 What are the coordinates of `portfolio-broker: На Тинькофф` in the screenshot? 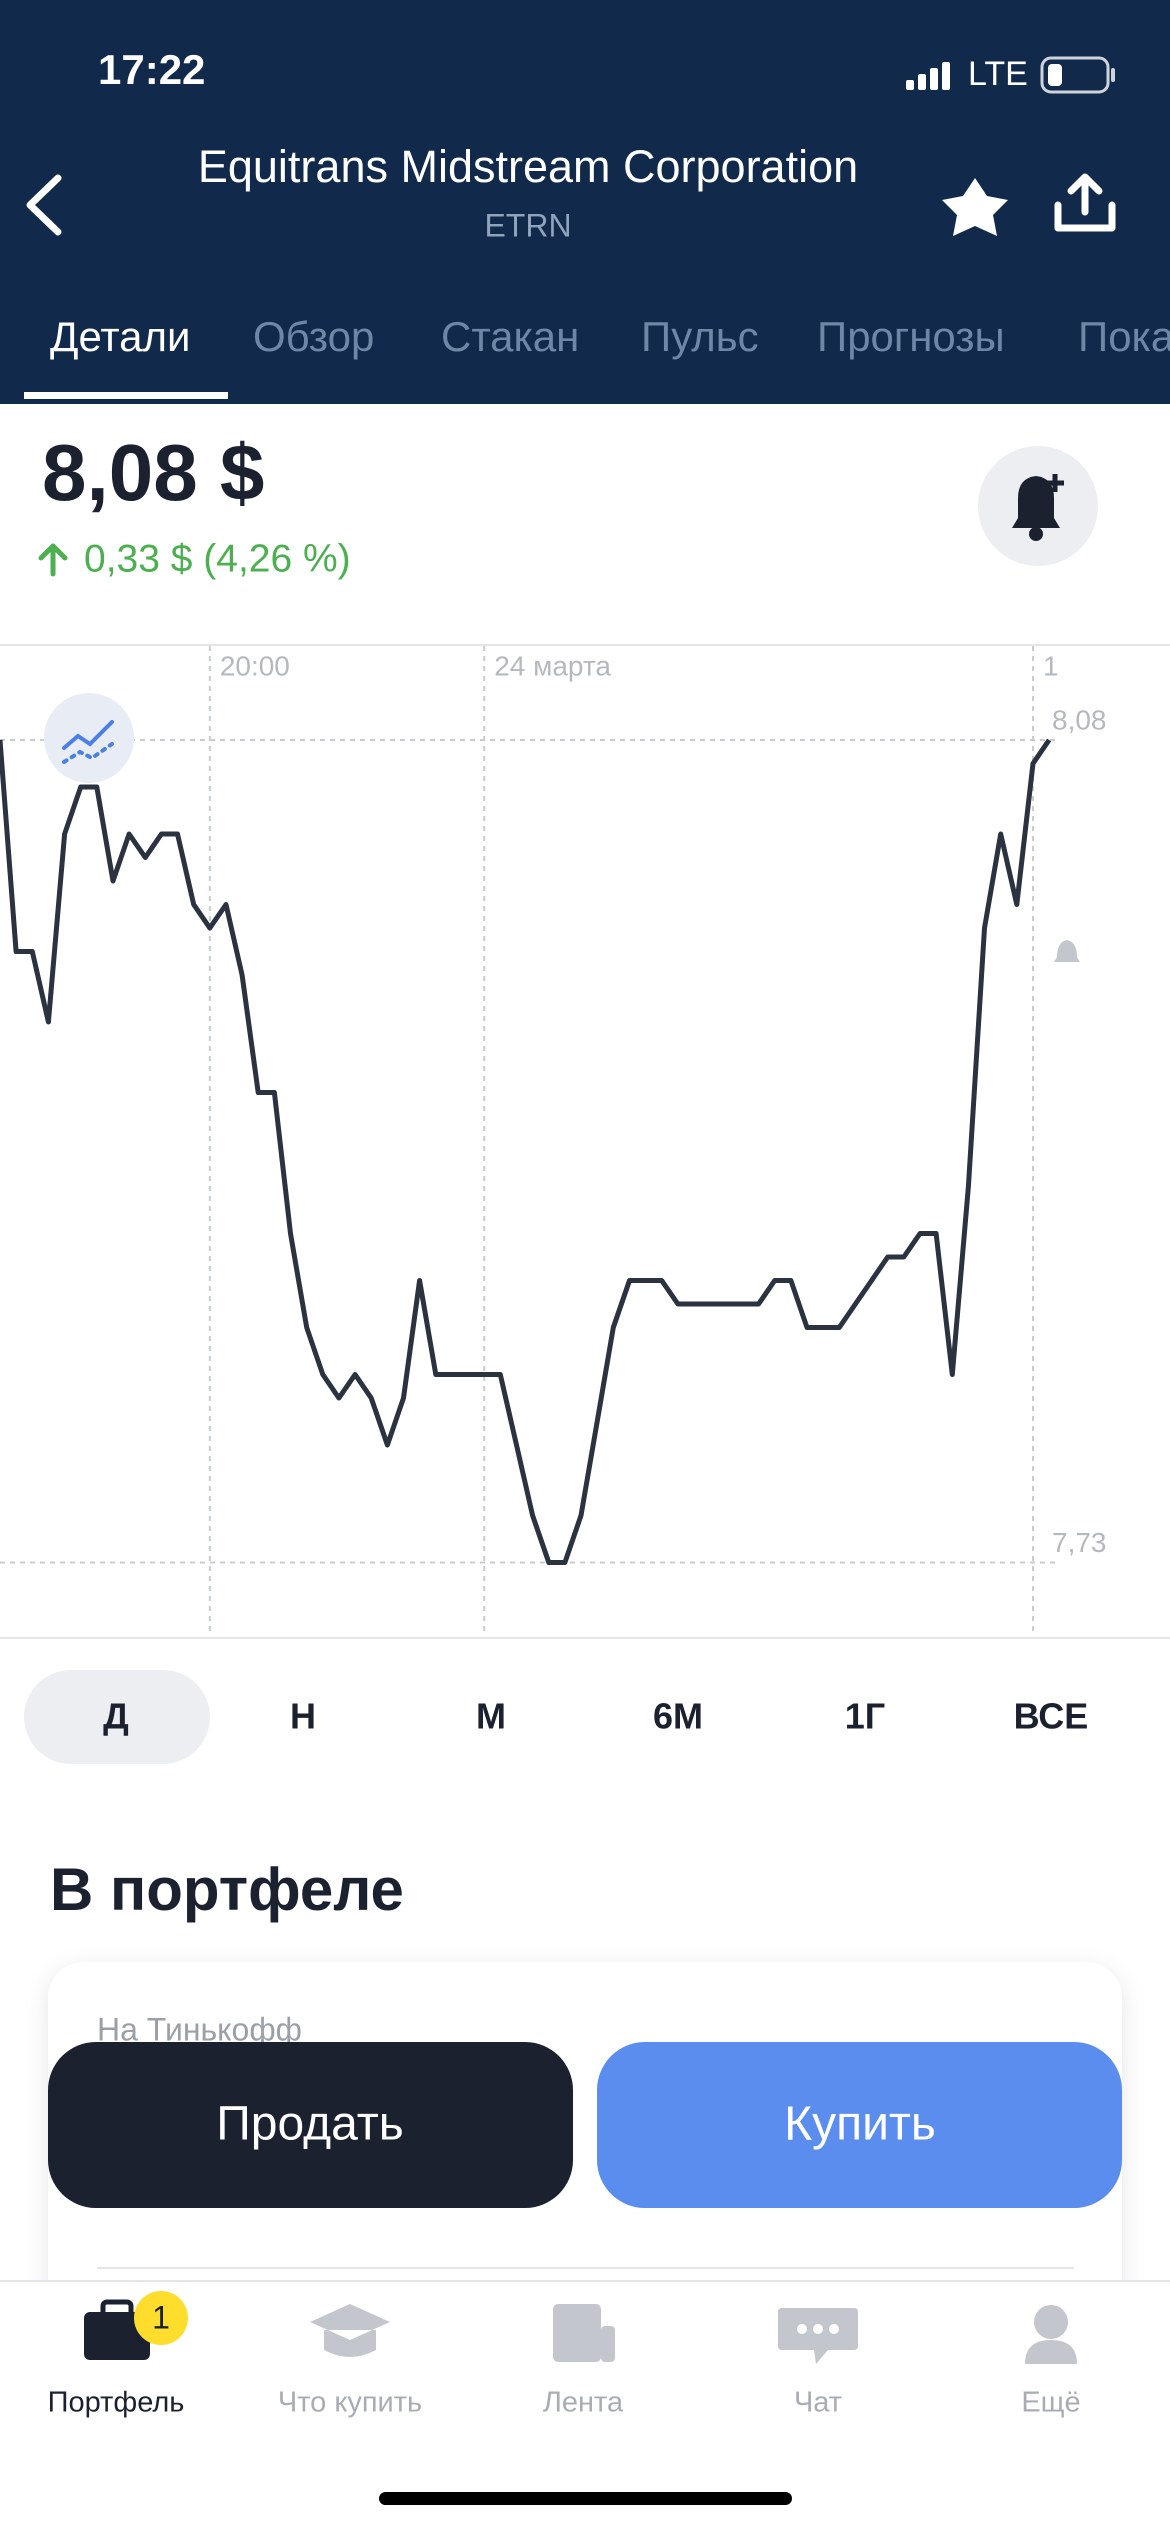 It's located at (199, 2029).